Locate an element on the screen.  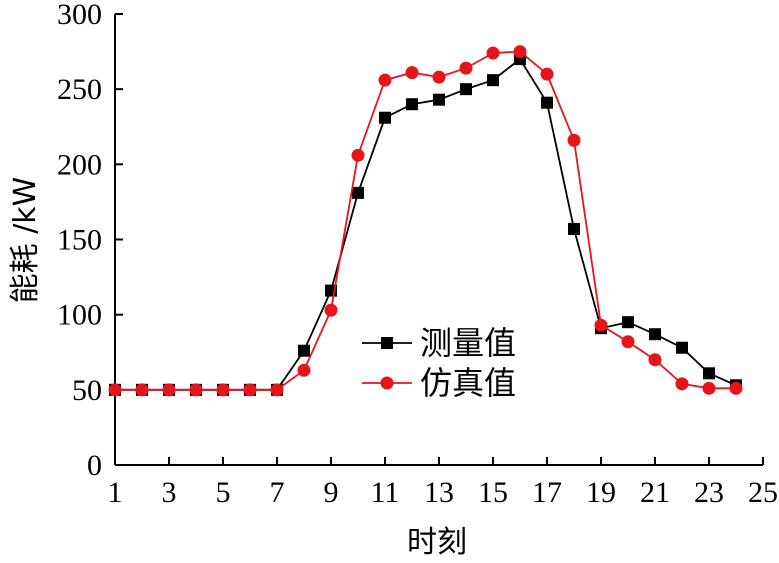
x-tick-label: 7 is located at coordinates (277, 492).